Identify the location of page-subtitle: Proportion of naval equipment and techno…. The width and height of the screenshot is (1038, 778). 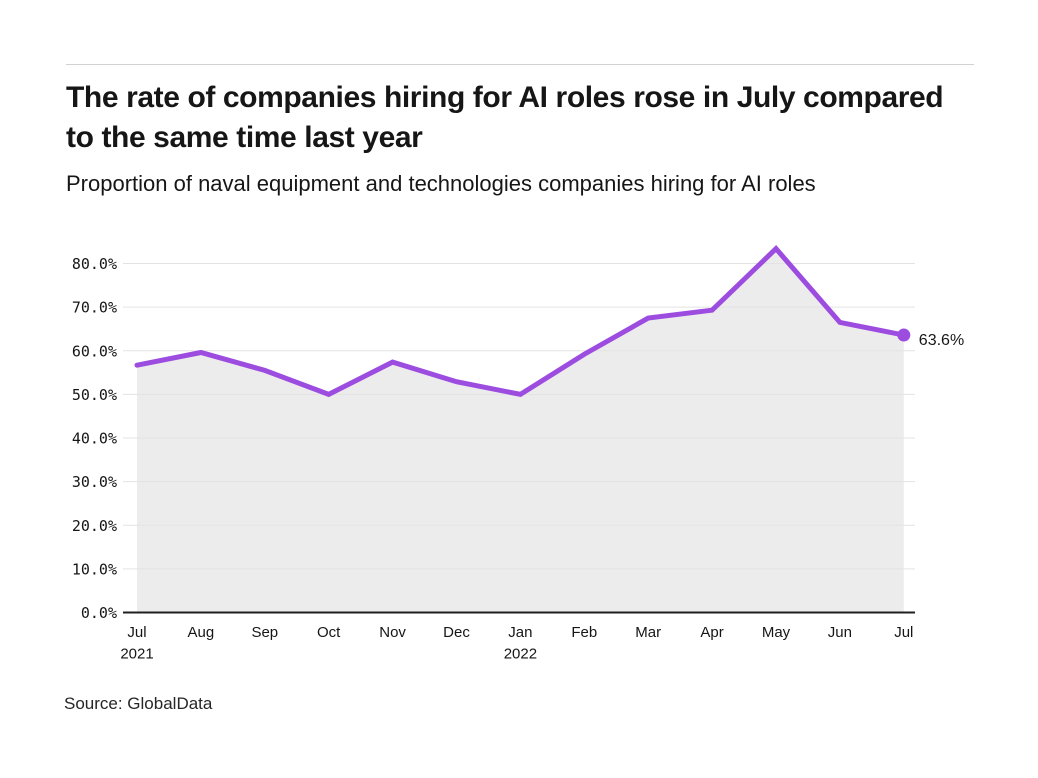
(441, 183).